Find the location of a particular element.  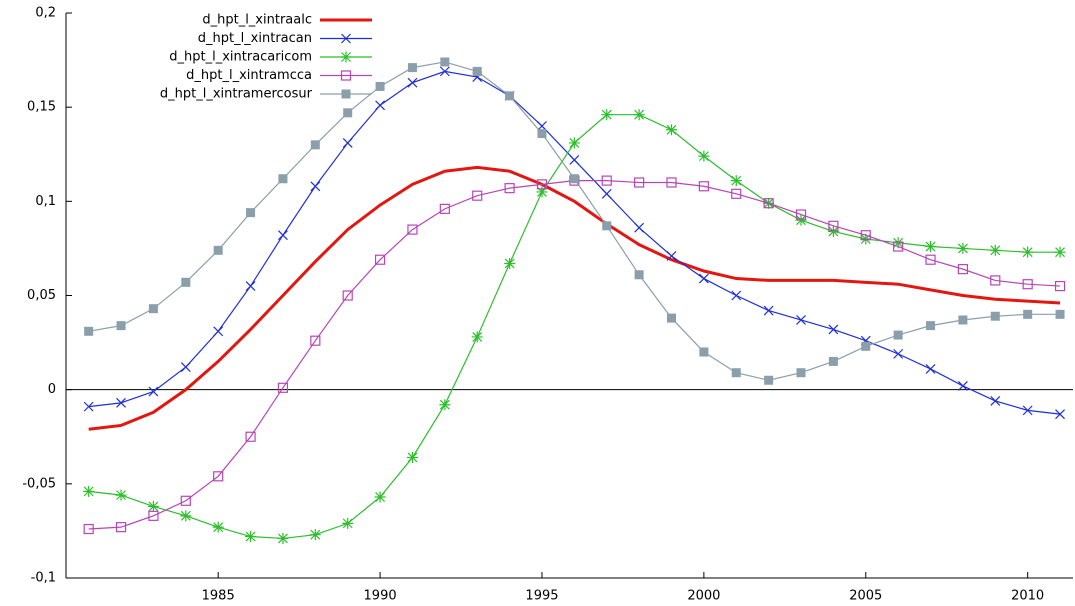

legend-label: d_hpt_l_xintramercosur is located at coordinates (236, 94).